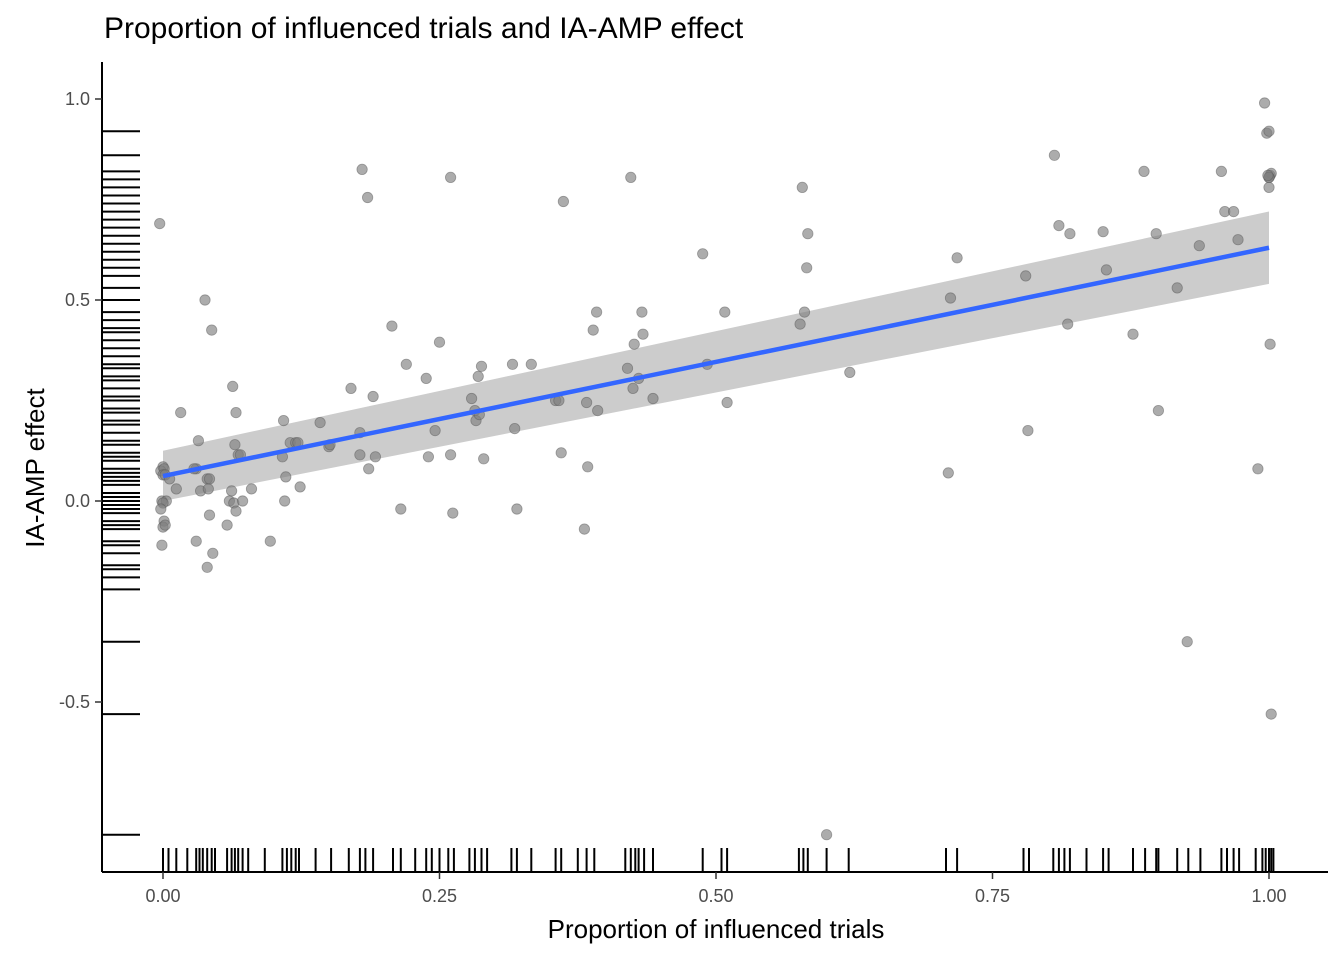  I want to click on y-axis-label: IA-AMP effect, so click(35, 468).